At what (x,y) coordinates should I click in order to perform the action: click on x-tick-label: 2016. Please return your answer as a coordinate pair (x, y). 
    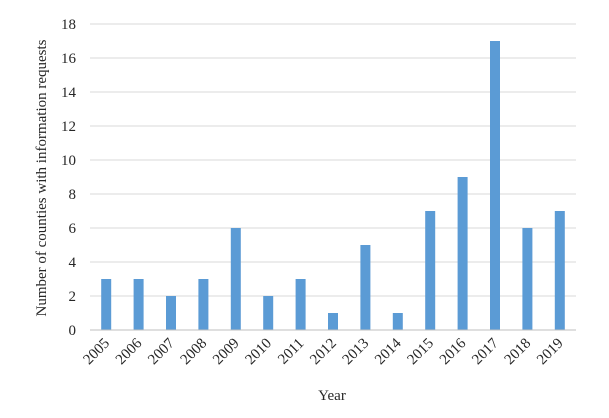
    Looking at the image, I should click on (453, 351).